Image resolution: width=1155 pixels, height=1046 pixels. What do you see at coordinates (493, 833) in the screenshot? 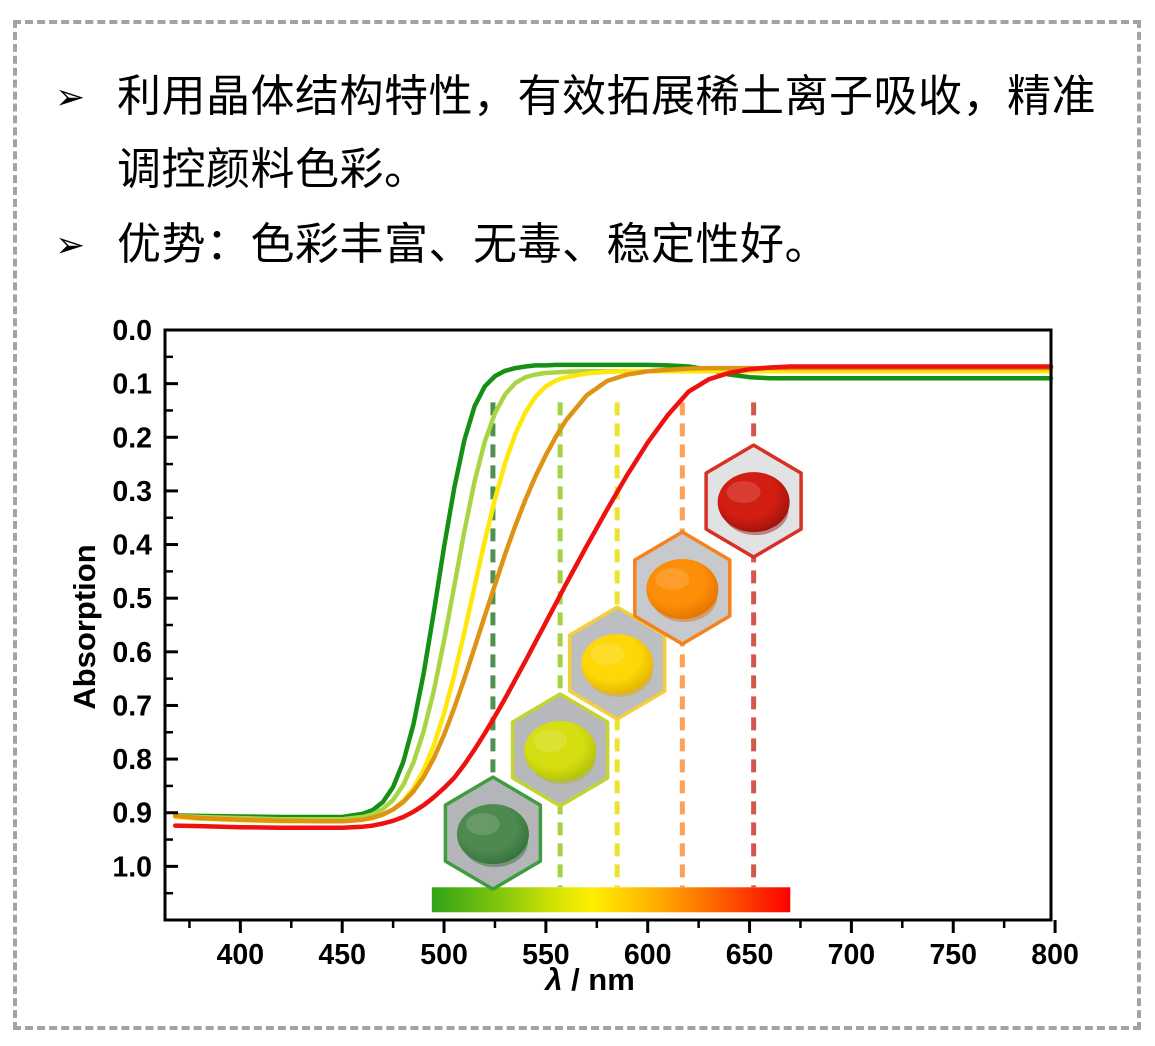
I see `pigment-photo-green` at bounding box center [493, 833].